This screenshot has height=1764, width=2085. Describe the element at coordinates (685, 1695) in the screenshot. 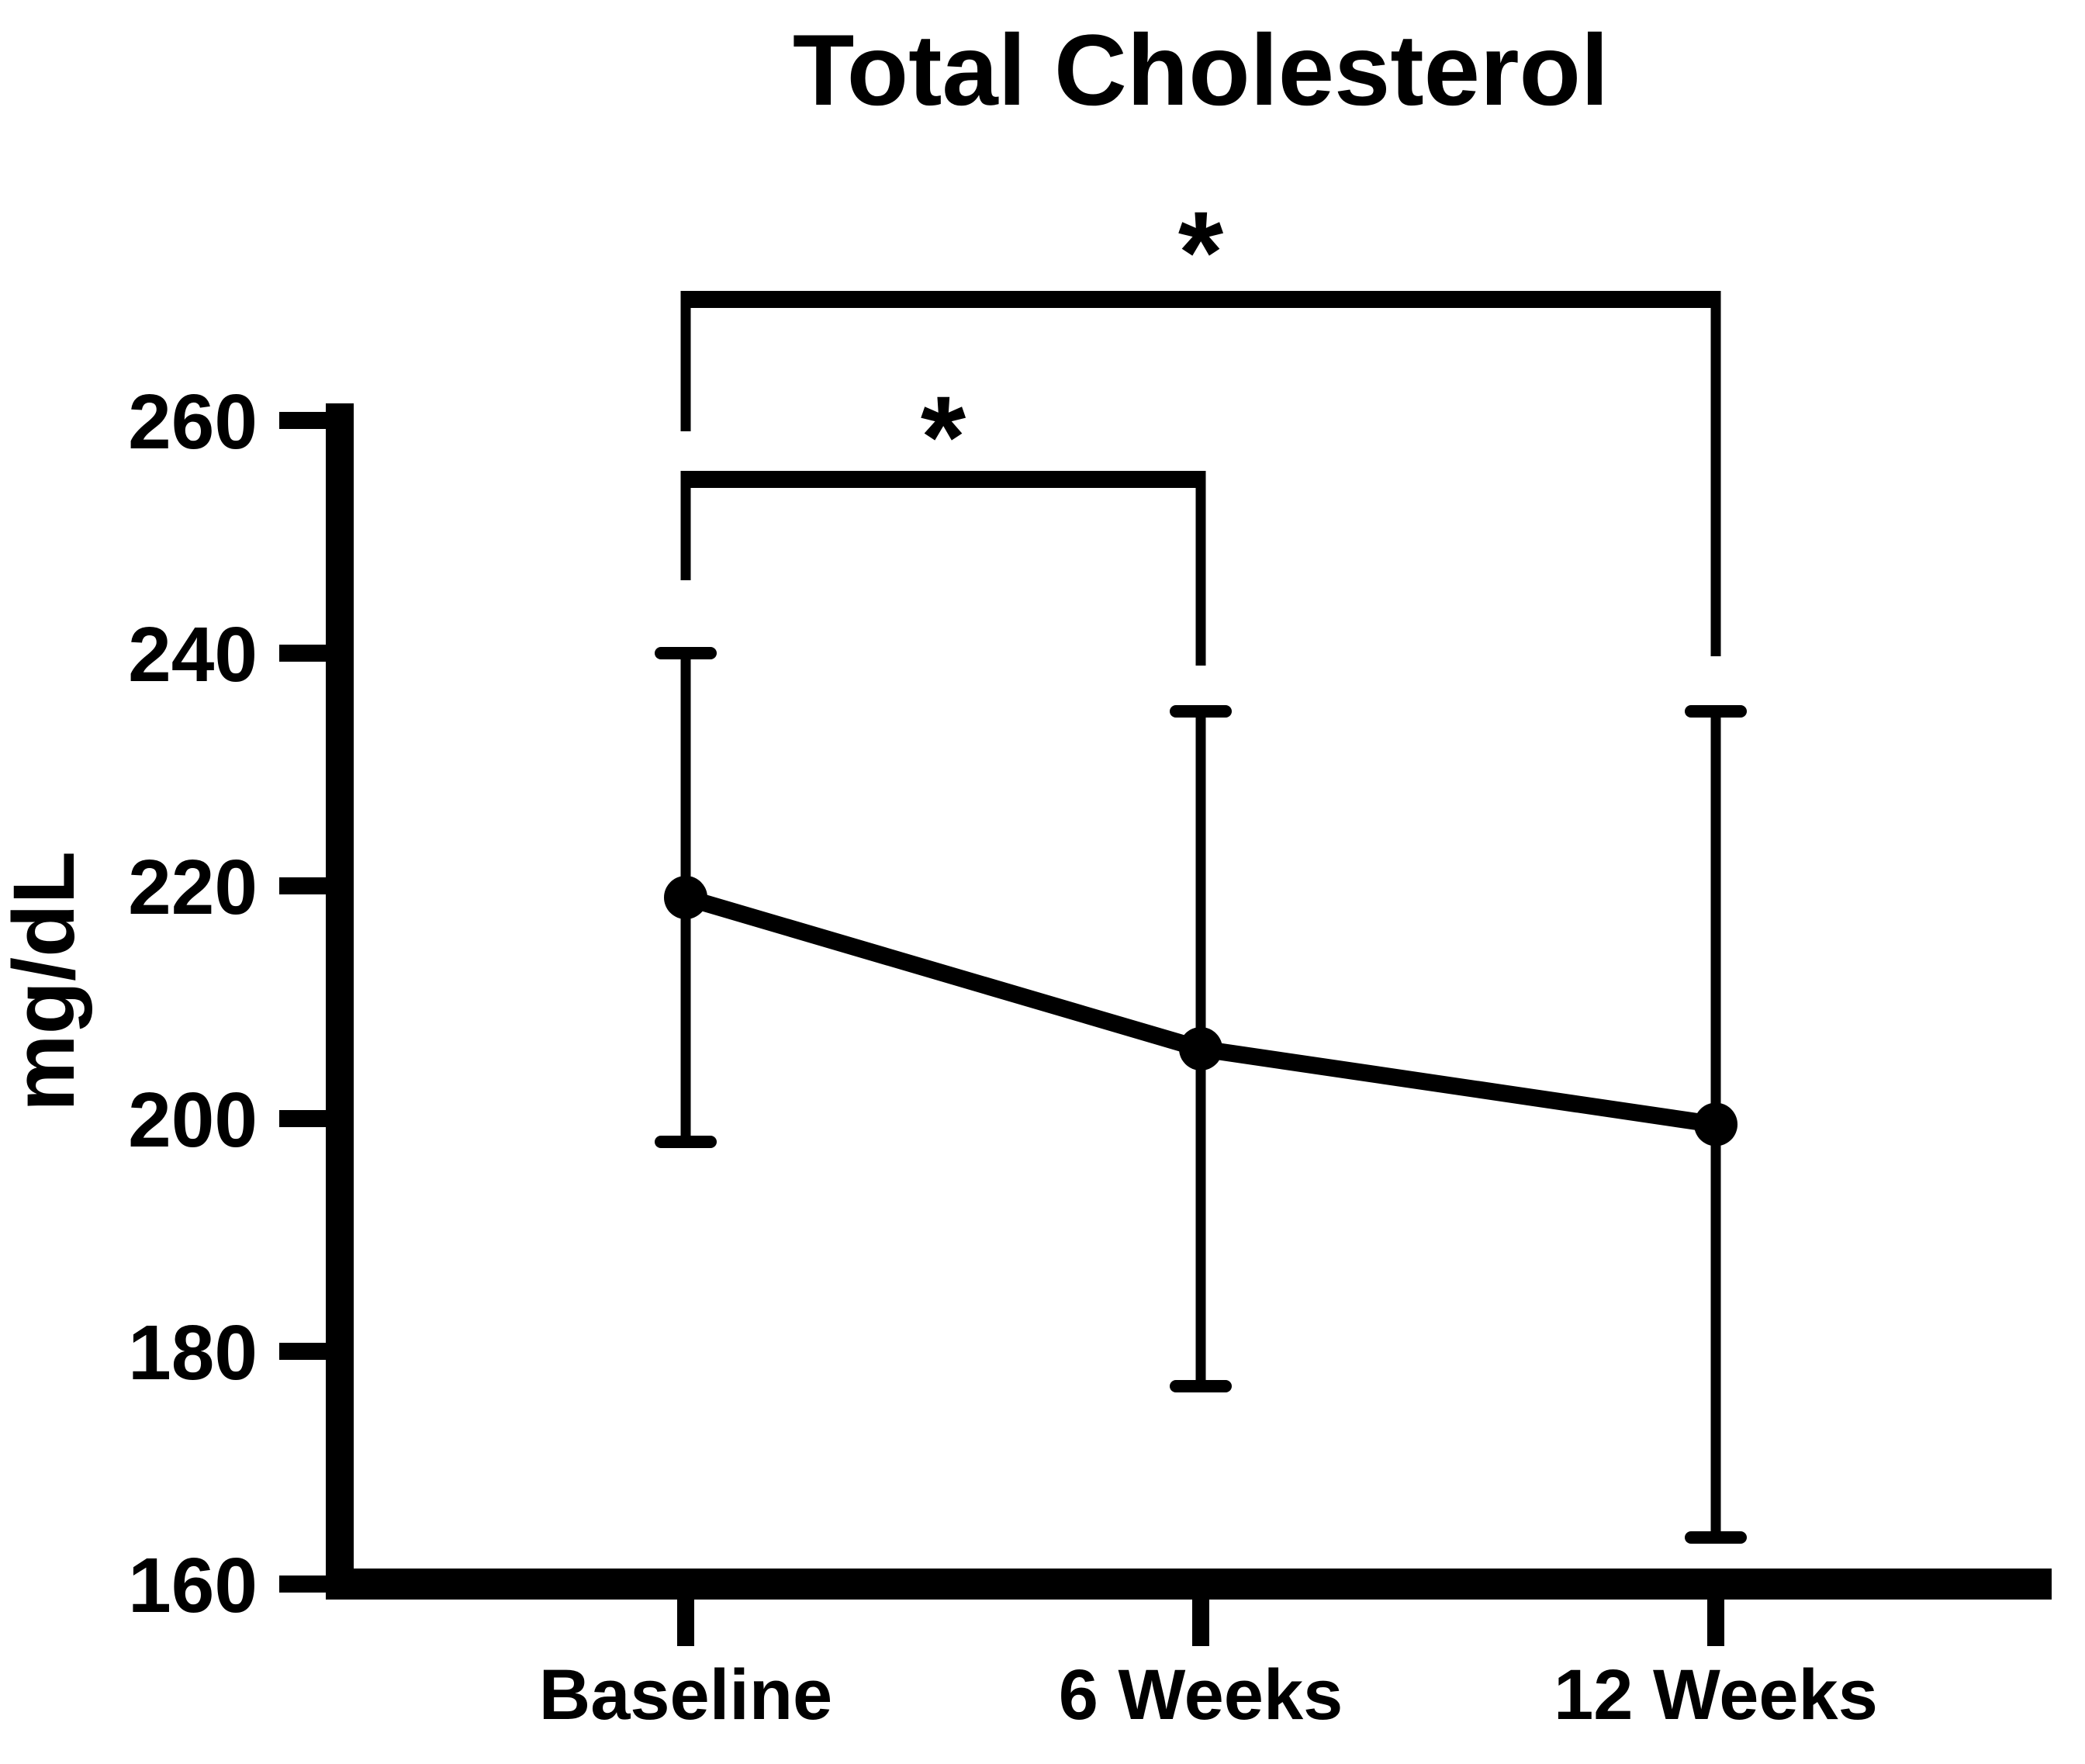

I see `x-tick-label: Baseline` at that location.